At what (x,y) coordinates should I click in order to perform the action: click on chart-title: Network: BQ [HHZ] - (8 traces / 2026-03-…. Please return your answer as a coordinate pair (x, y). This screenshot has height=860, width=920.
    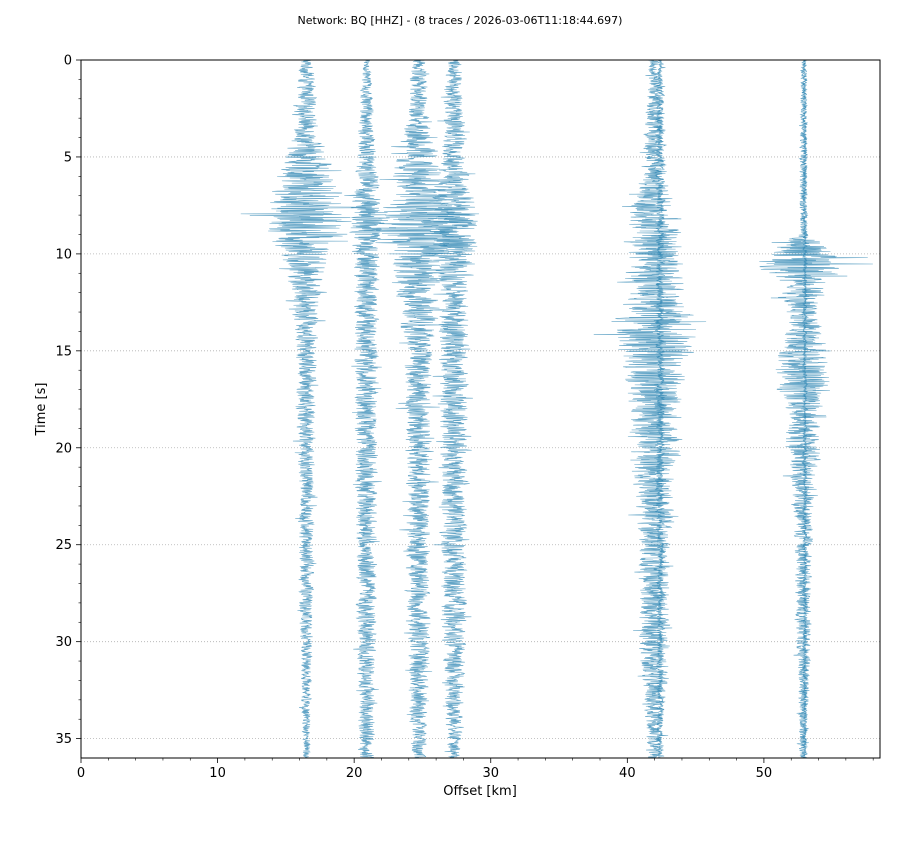
    Looking at the image, I should click on (460, 20).